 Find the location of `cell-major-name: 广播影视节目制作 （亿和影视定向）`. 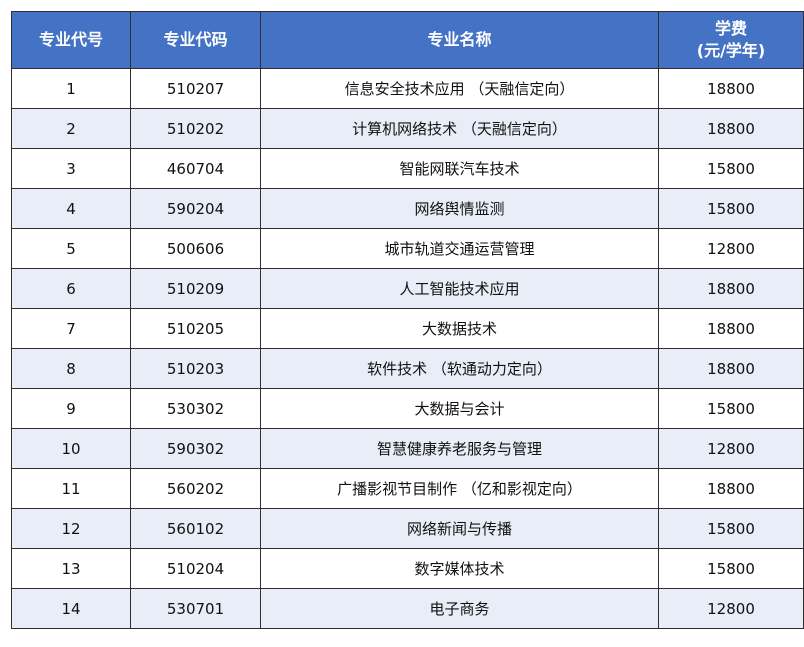

cell-major-name: 广播影视节目制作 （亿和影视定向） is located at coordinates (459, 488).